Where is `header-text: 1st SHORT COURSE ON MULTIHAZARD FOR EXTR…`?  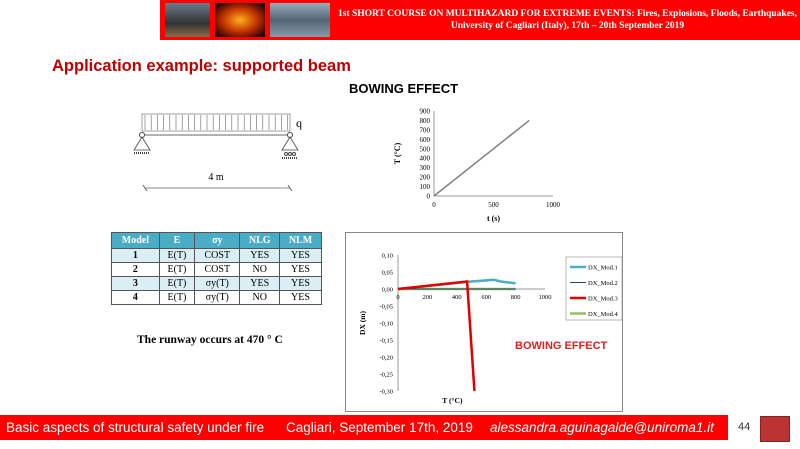 header-text: 1st SHORT COURSE ON MULTIHAZARD FOR EXTR… is located at coordinates (567, 20).